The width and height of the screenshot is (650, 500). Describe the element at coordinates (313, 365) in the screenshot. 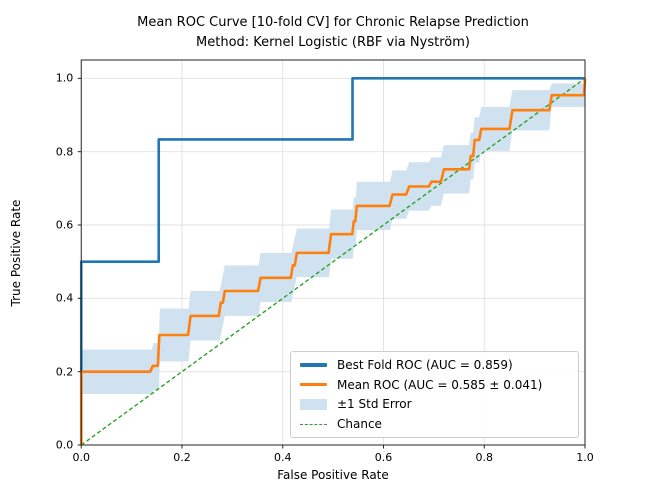

I see `best-fold-line-swatch` at that location.